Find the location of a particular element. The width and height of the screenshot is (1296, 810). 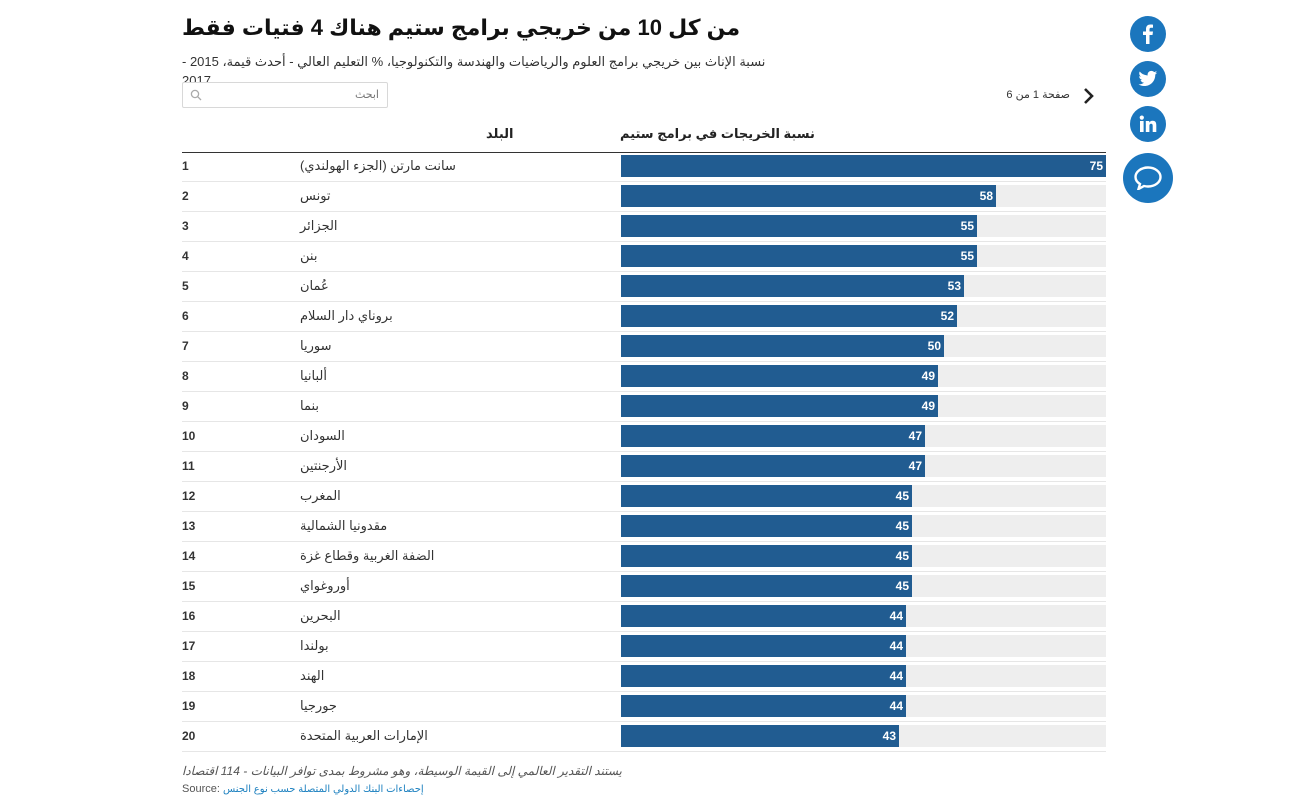

country-label: الإمارات العربية المتحدة is located at coordinates (364, 735).